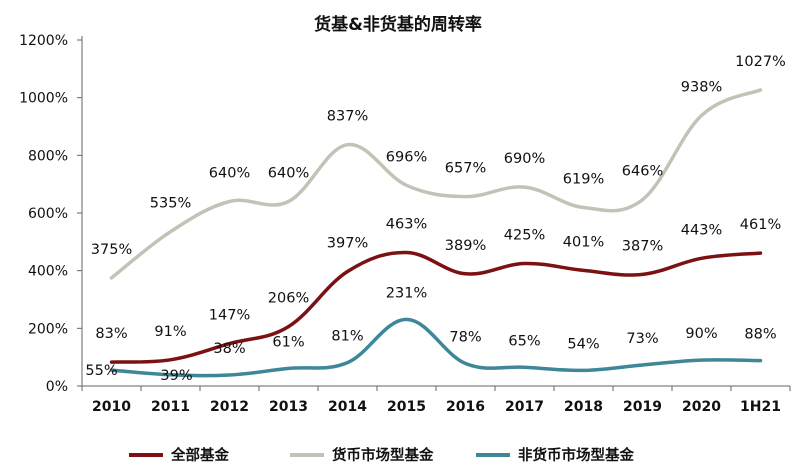  What do you see at coordinates (288, 342) in the screenshot?
I see `data-label: 61%` at bounding box center [288, 342].